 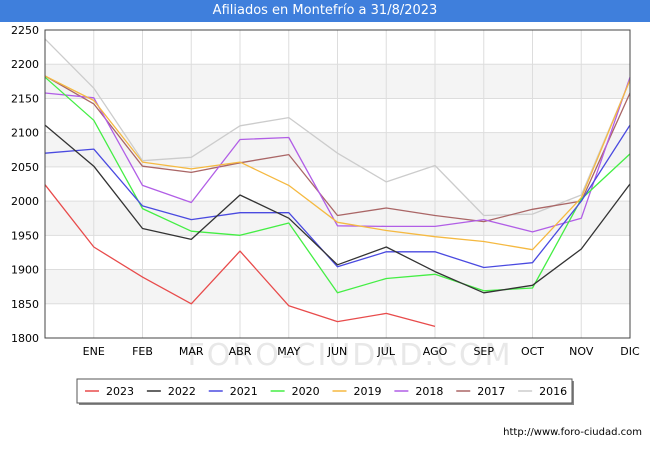 I want to click on legend-label-2019: 2019, so click(x=368, y=391).